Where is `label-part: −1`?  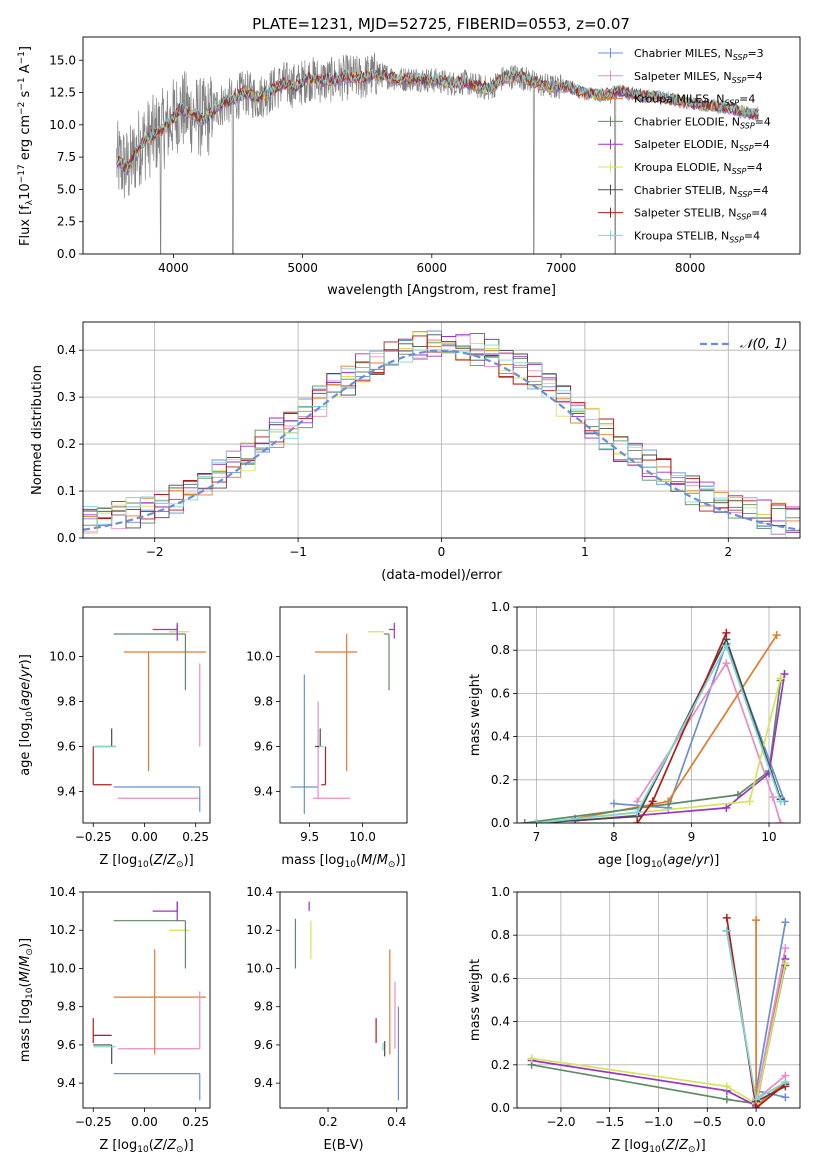
label-part: −1 is located at coordinates (22, 83).